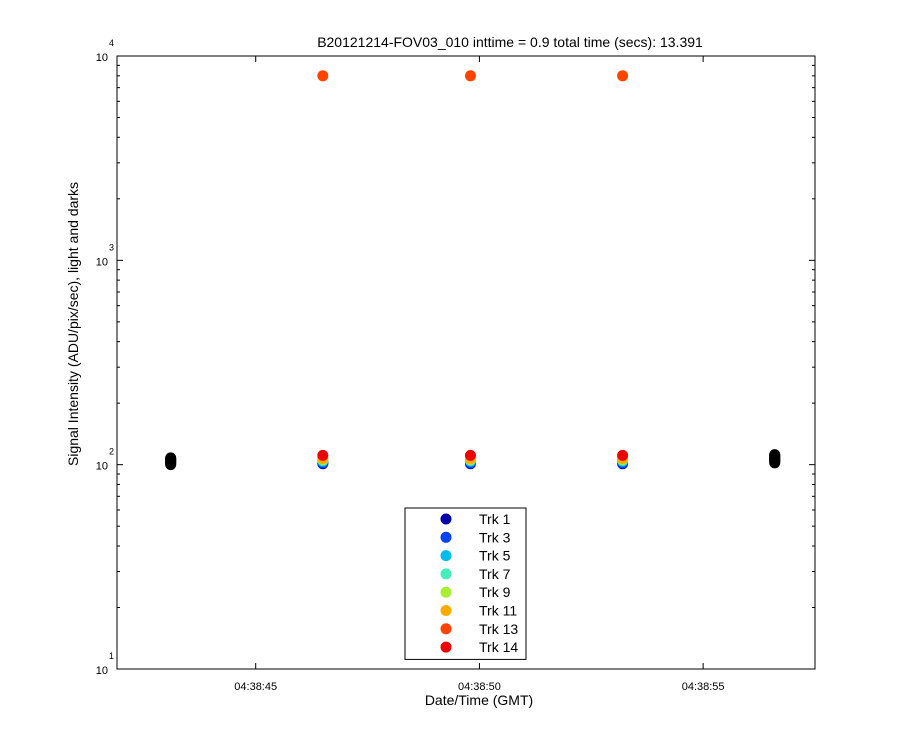 This screenshot has height=750, width=900. What do you see at coordinates (498, 647) in the screenshot?
I see `legend-label: Trk 14` at bounding box center [498, 647].